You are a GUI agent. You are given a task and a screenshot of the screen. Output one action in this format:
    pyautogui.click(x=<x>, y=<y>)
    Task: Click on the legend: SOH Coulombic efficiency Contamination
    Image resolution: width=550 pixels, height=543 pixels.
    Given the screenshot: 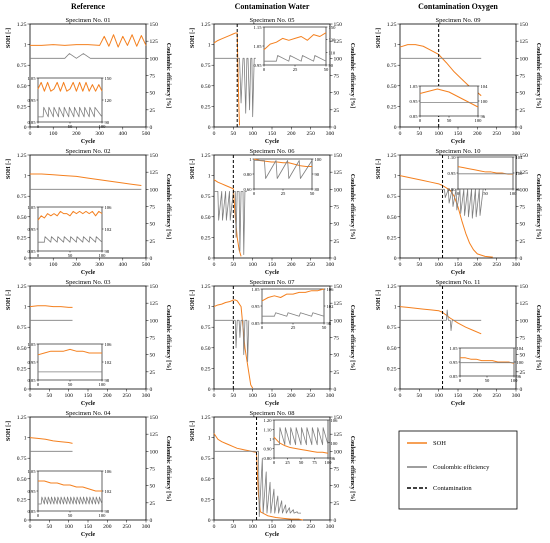 What is the action you would take?
    pyautogui.click(x=458, y=470)
    